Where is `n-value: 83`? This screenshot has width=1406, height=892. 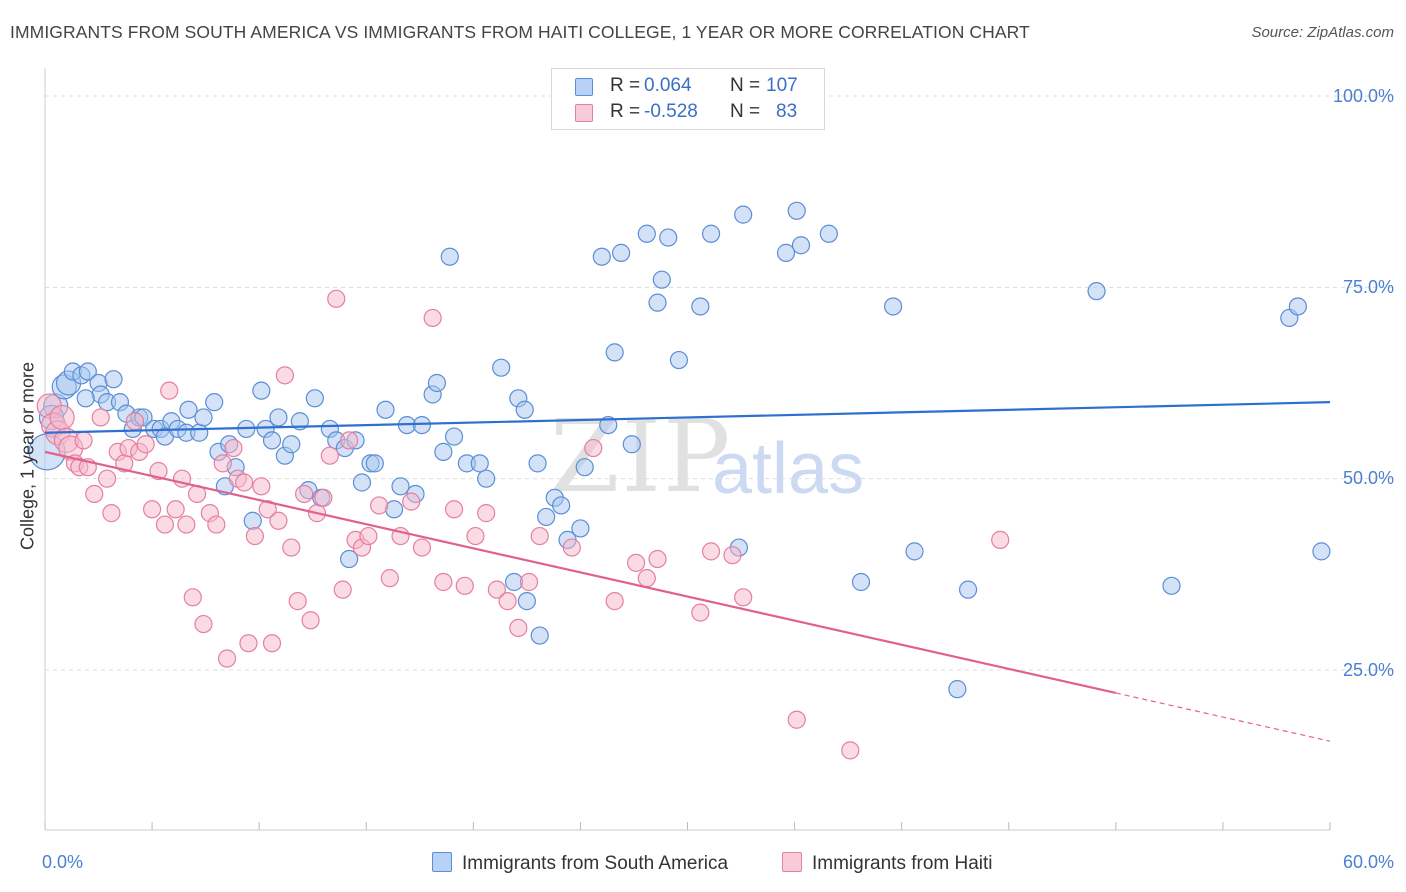
n-value: 83 is located at coordinates (787, 111).